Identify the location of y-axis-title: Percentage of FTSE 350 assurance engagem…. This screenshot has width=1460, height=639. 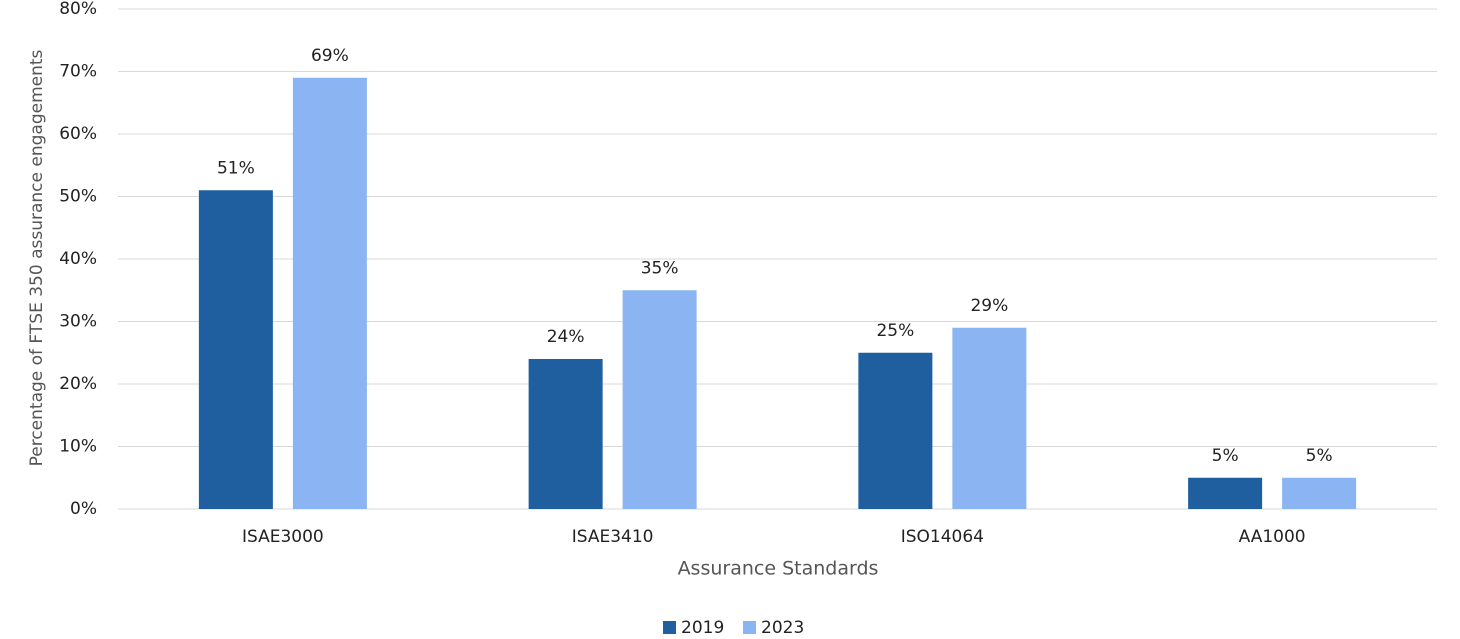
(37, 257).